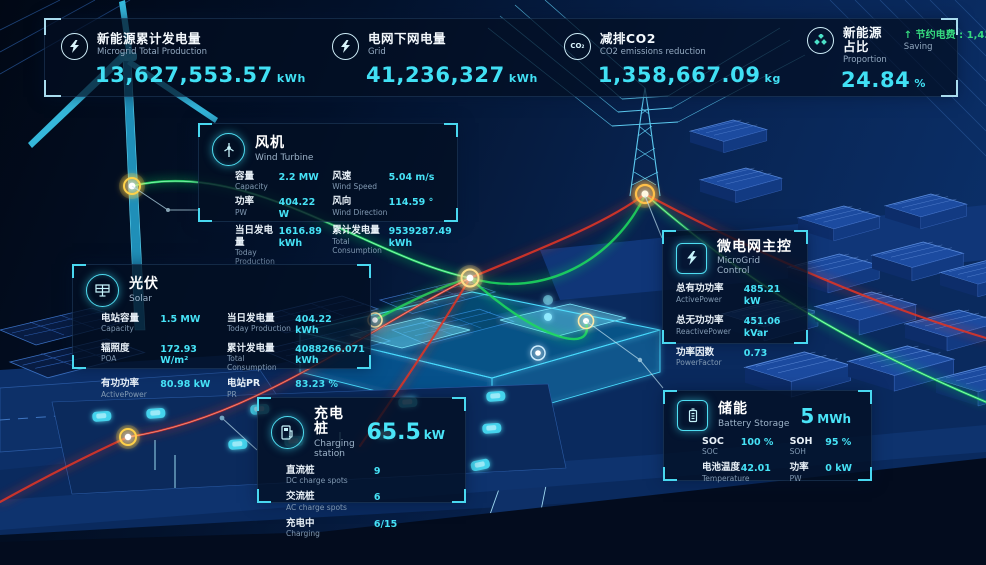 The image size is (986, 565). Describe the element at coordinates (292, 325) in the screenshot. I see `metric-today-production: 当日发电量 Today Production 404.22 kWh` at that location.